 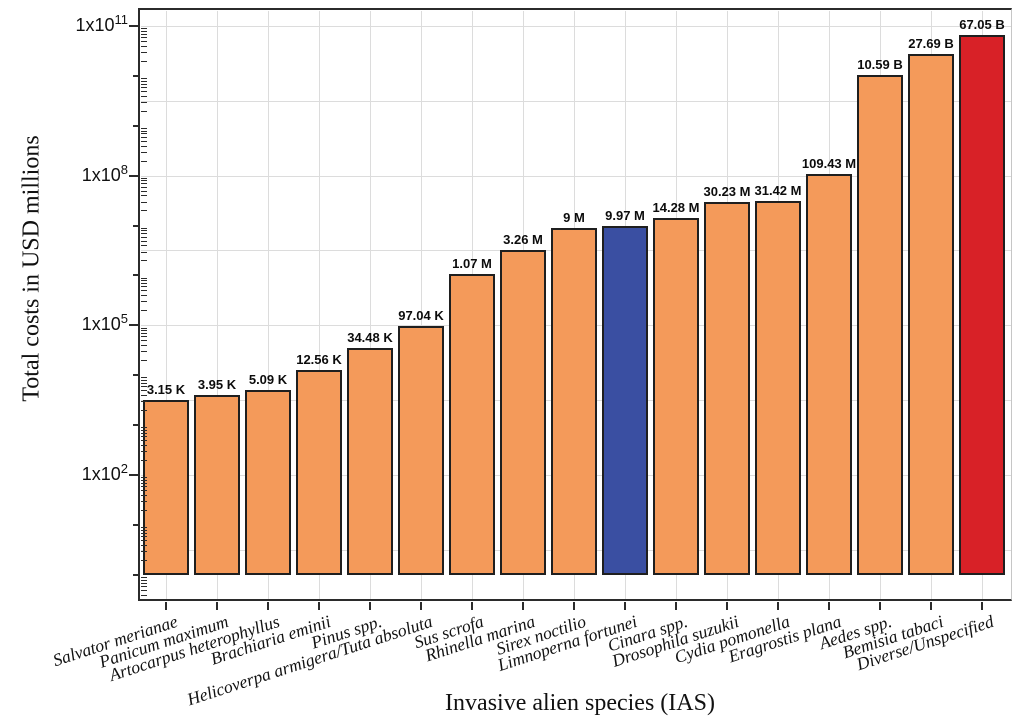 I want to click on bar-Limnoperna fortunei, so click(x=625, y=400).